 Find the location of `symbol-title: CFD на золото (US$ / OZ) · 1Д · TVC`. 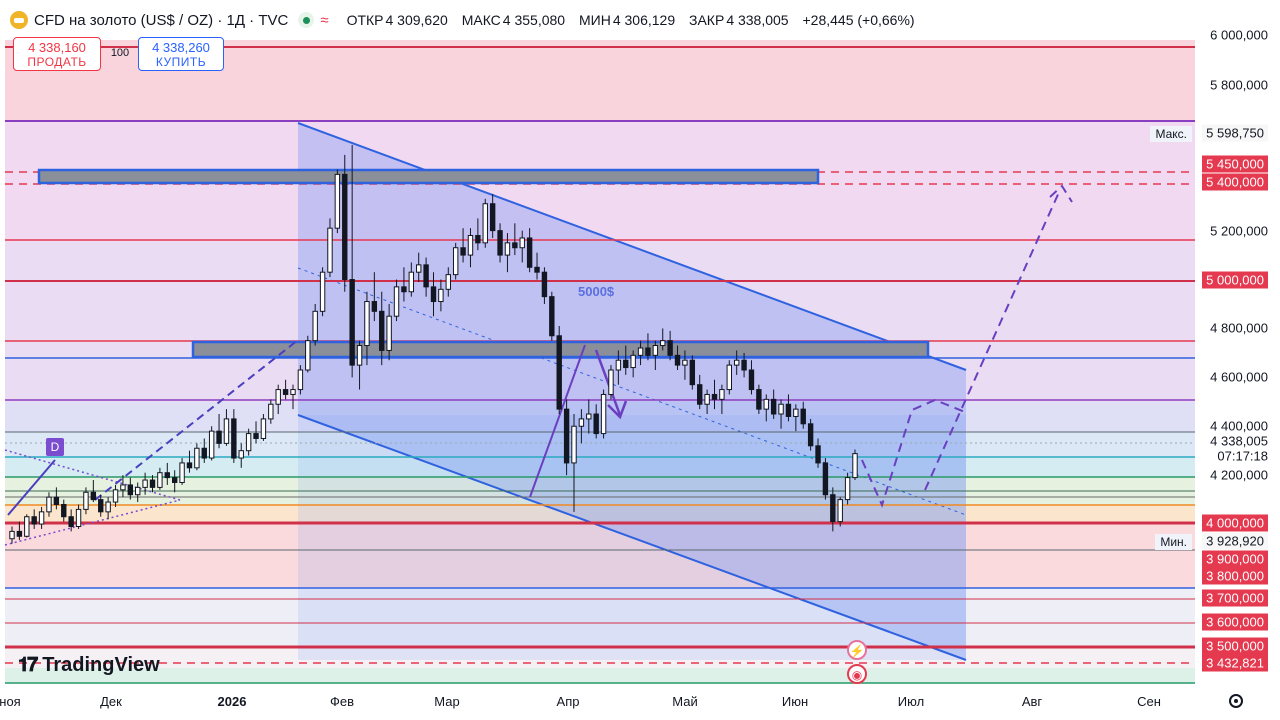

symbol-title: CFD на золото (US$ / OZ) · 1Д · TVC is located at coordinates (161, 20).